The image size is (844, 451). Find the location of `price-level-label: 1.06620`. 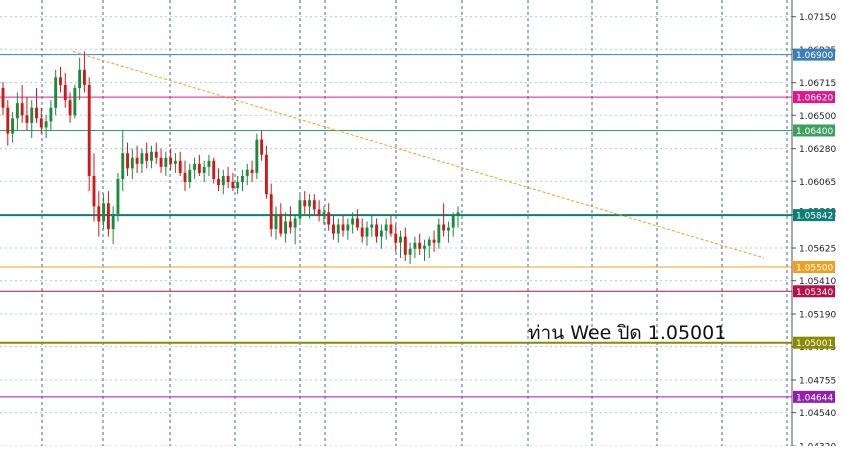

price-level-label: 1.06620 is located at coordinates (814, 99).